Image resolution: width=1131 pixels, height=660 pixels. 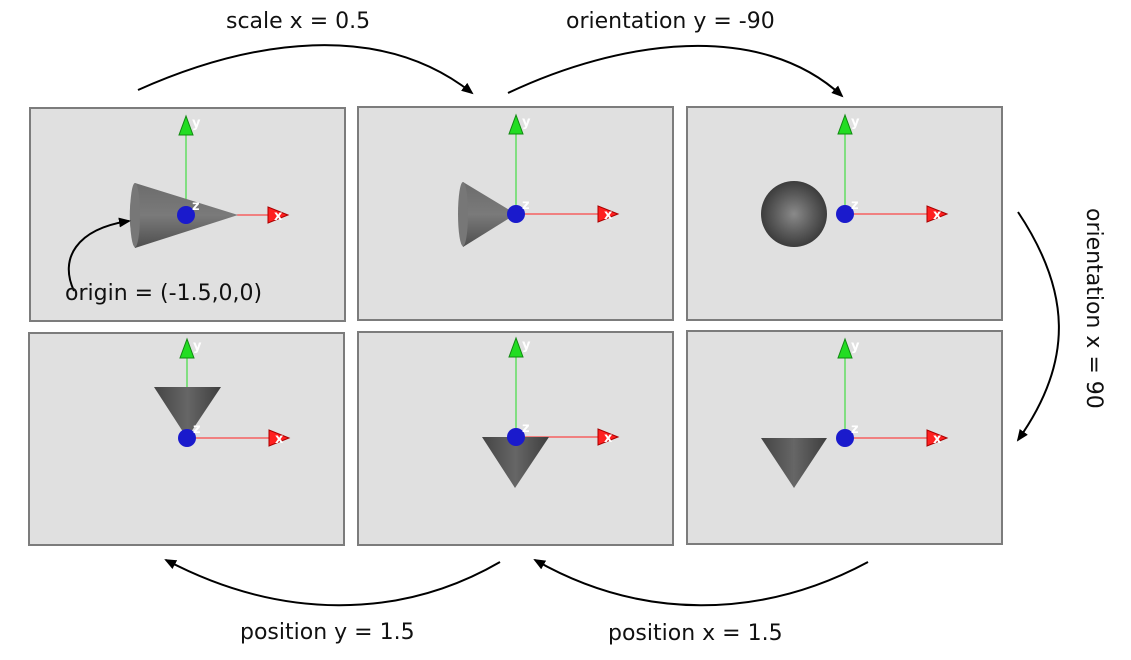 I want to click on origin-pointer, so click(x=99, y=254).